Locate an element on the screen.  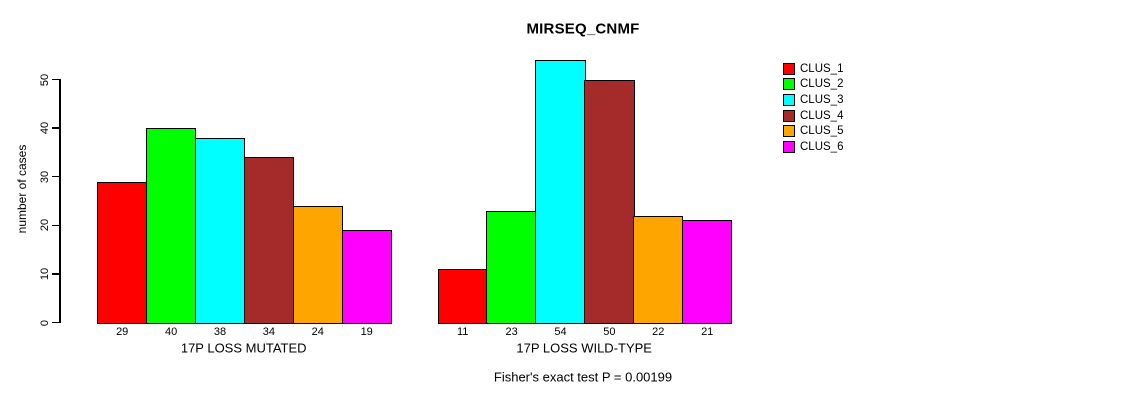
y-tick-label: 0 is located at coordinates (45, 322).